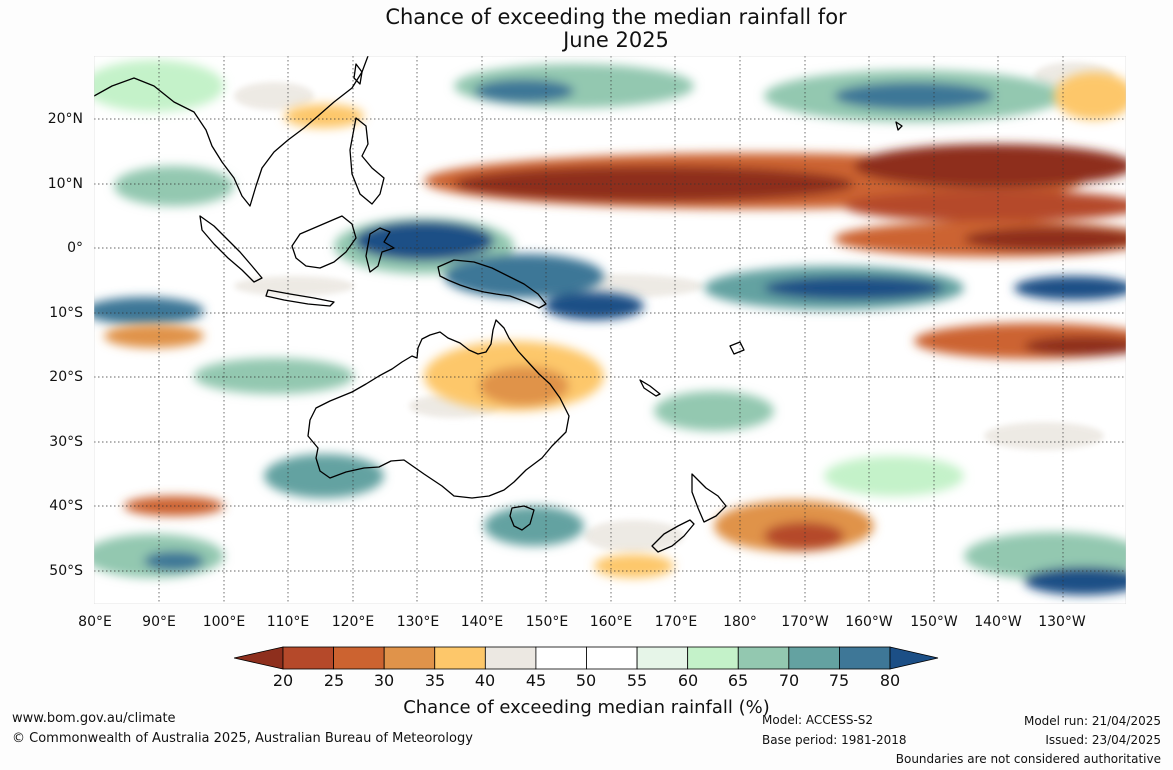 The image size is (1173, 770). I want to click on asia-coastline, so click(231, 131).